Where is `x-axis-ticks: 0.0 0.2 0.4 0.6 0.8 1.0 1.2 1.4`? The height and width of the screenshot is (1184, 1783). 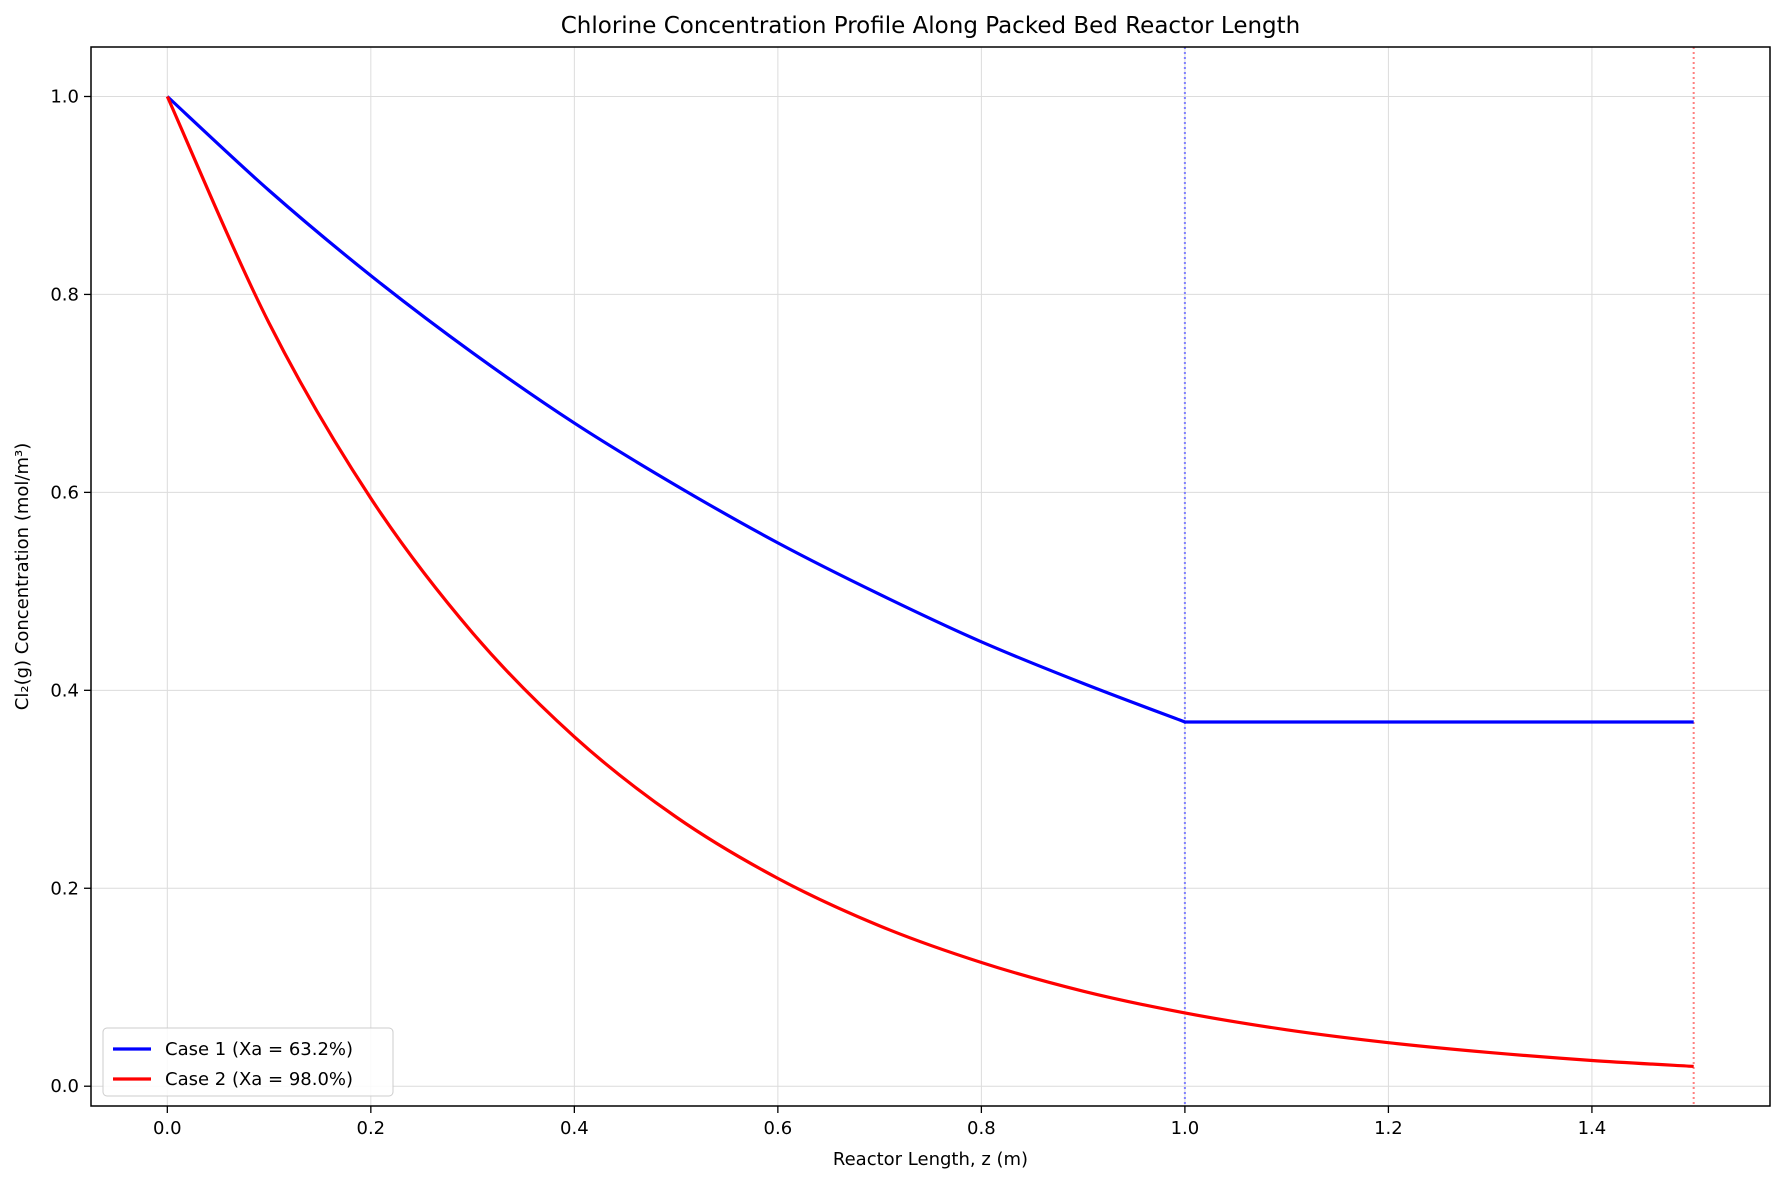
x-axis-ticks: 0.0 0.2 0.4 0.6 0.8 1.0 1.2 1.4 is located at coordinates (879, 1122).